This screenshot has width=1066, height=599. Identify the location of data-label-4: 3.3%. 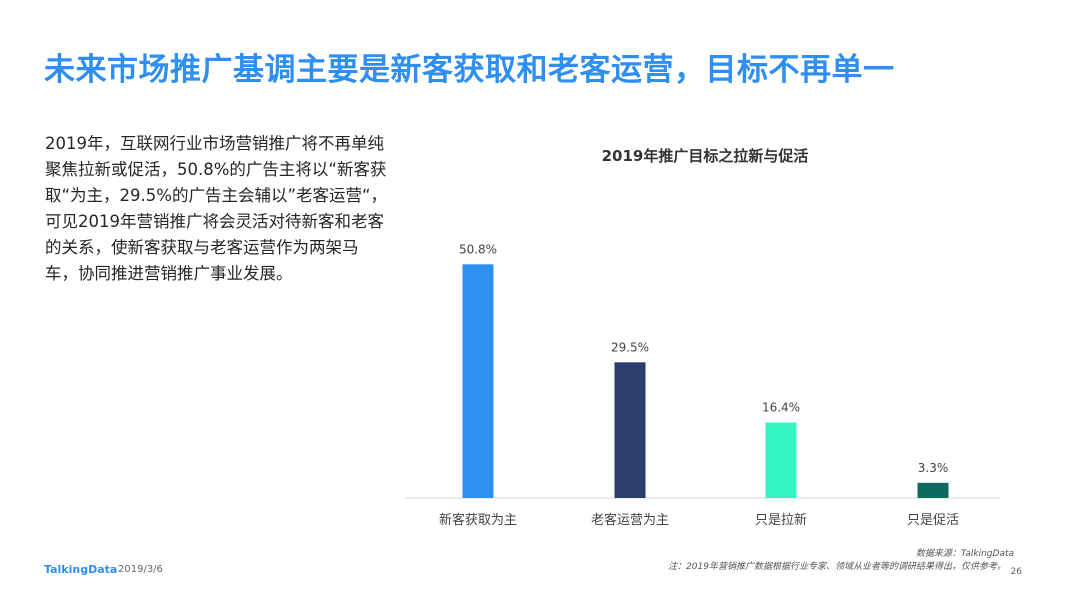
(933, 468).